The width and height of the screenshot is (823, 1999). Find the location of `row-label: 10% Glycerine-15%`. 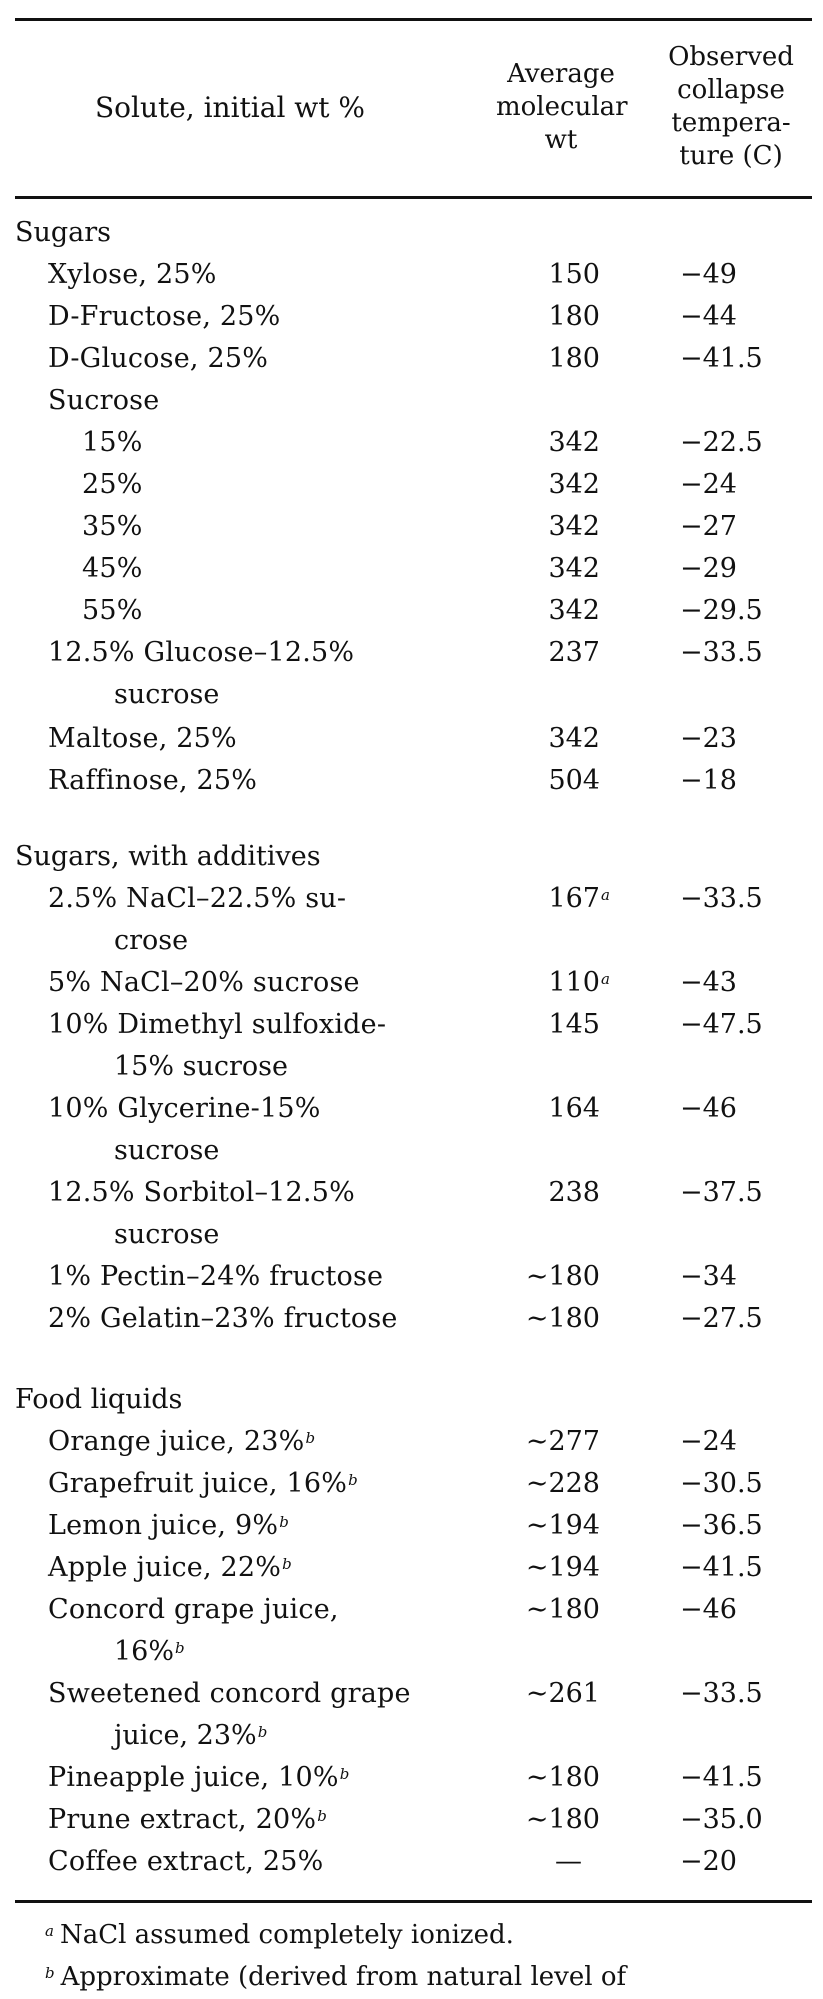

row-label: 10% Glycerine-15% is located at coordinates (184, 1108).